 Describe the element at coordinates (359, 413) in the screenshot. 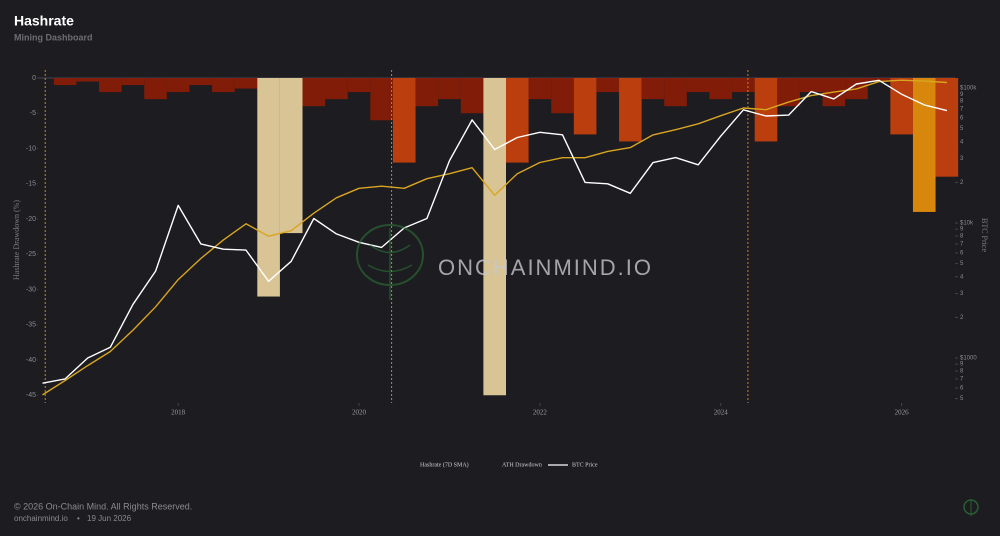

I see `x-tick-label: 2020` at that location.